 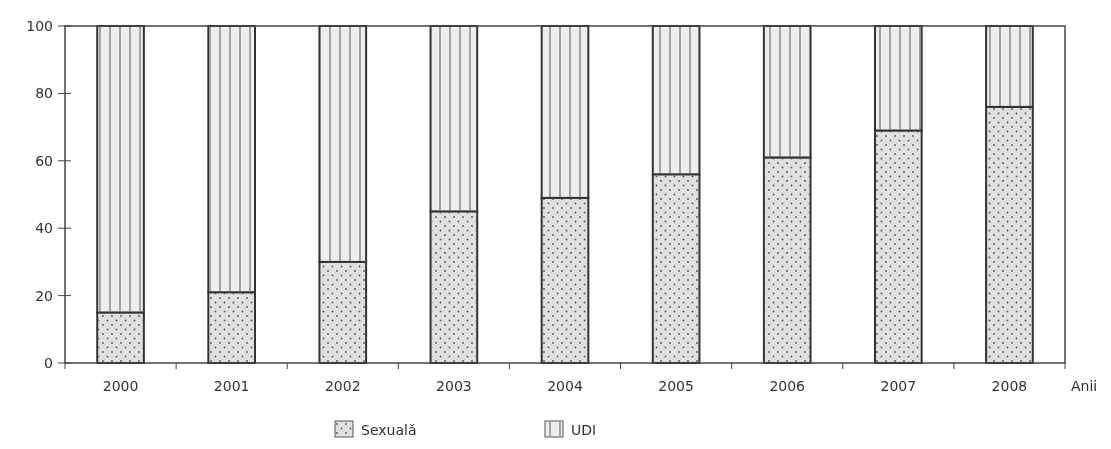 I want to click on y-tick-label: 40, so click(x=44, y=228).